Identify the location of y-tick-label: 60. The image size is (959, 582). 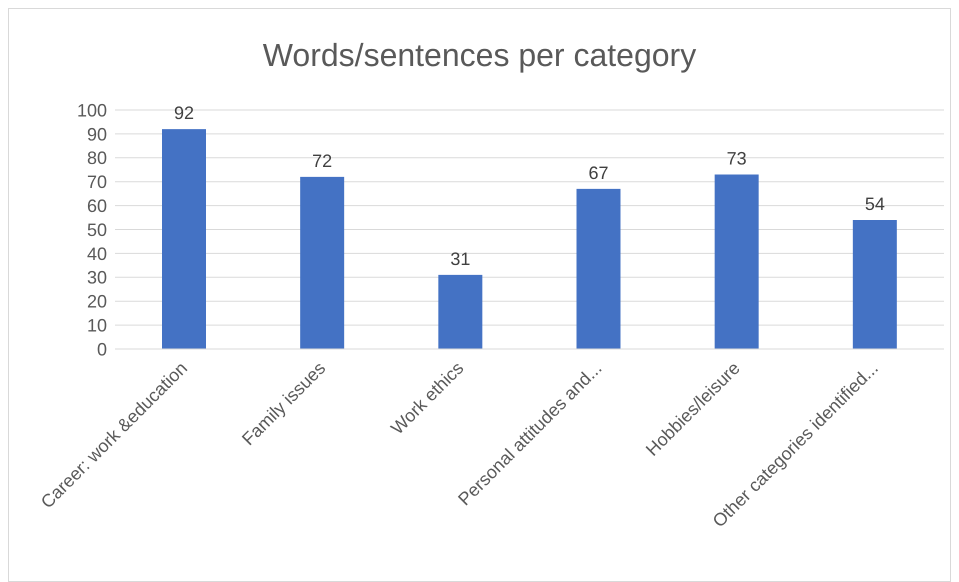
(96, 206).